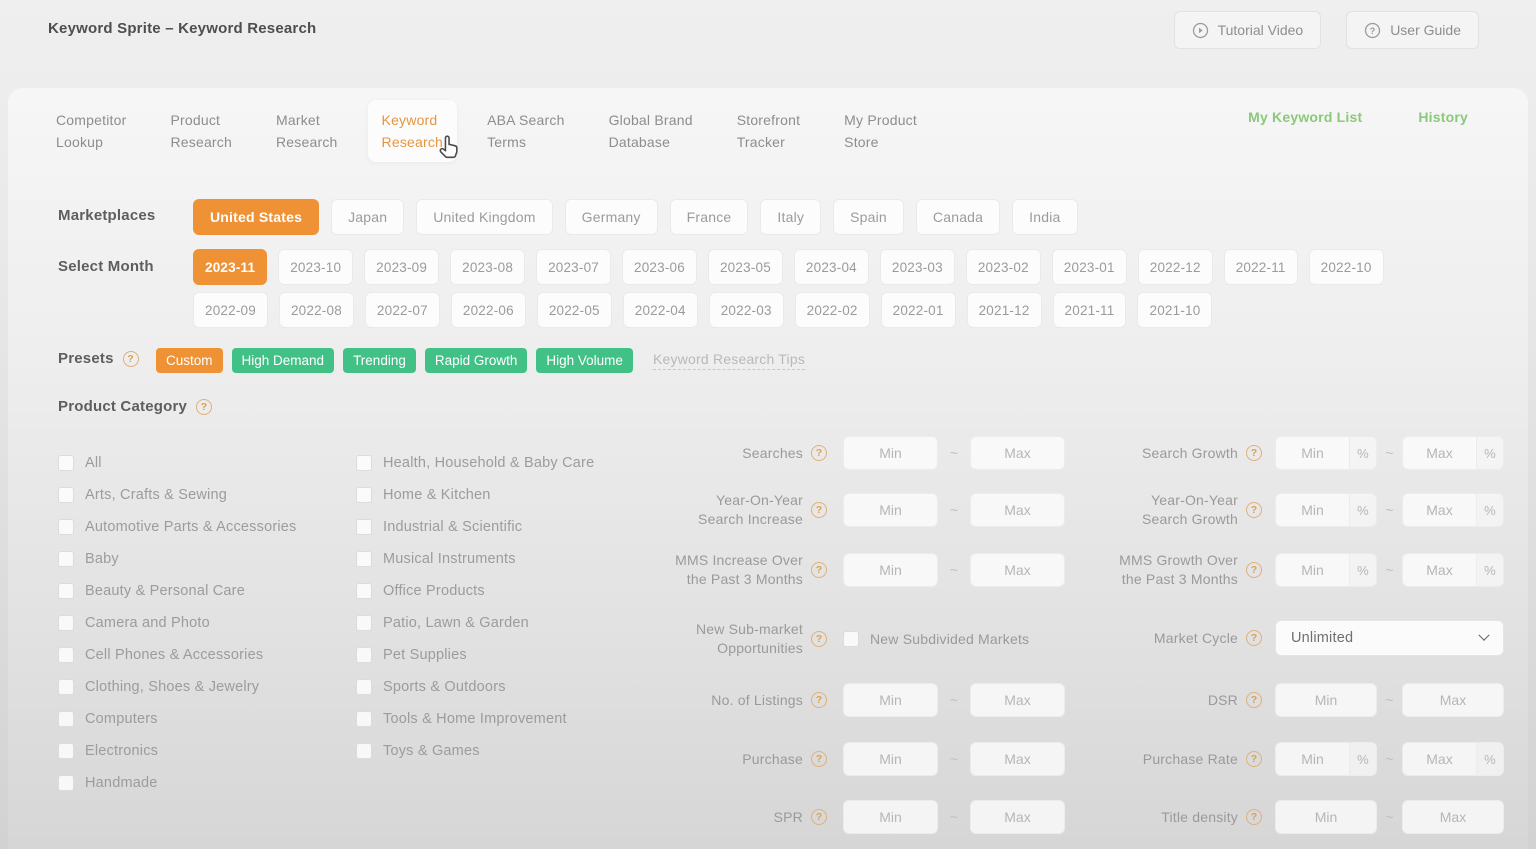 The width and height of the screenshot is (1536, 849). What do you see at coordinates (1017, 700) in the screenshot?
I see `no-of-listings-max-input` at bounding box center [1017, 700].